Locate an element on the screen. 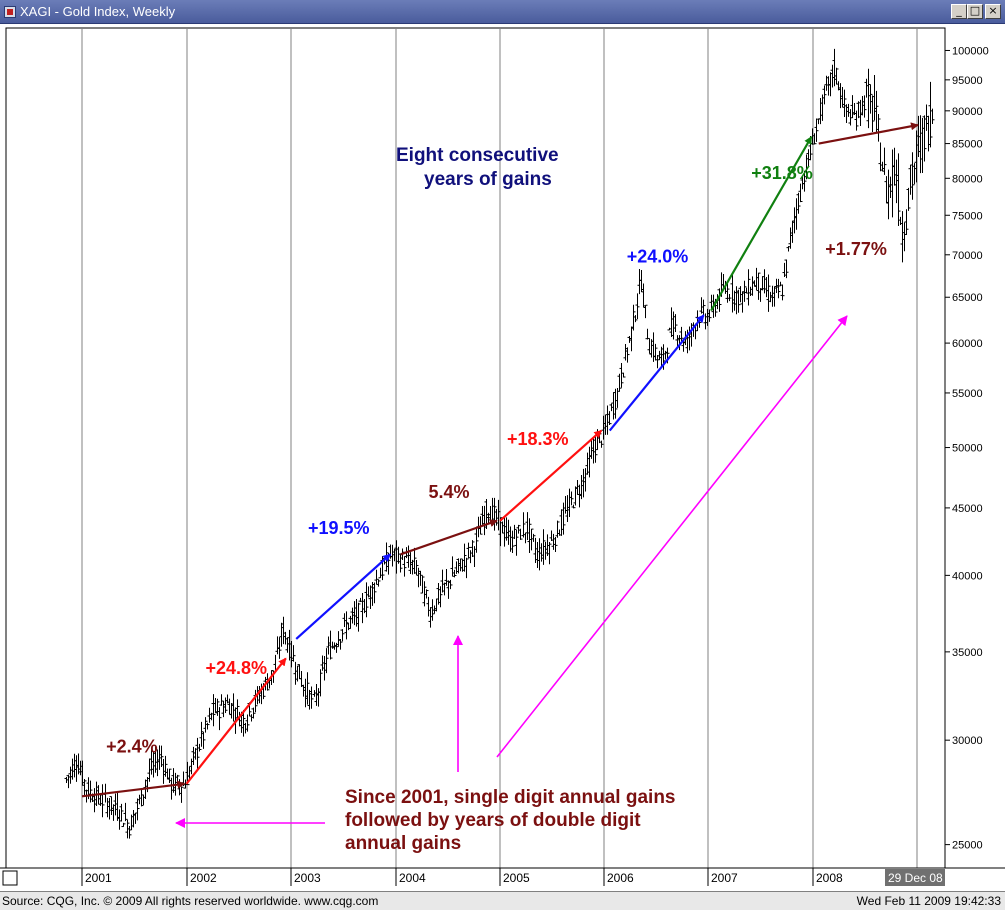  gain-arrow-2004 is located at coordinates (449, 537).